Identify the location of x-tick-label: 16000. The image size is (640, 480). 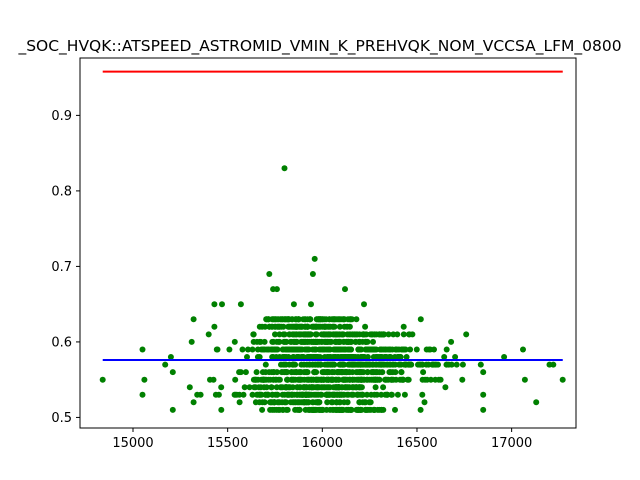
(322, 443).